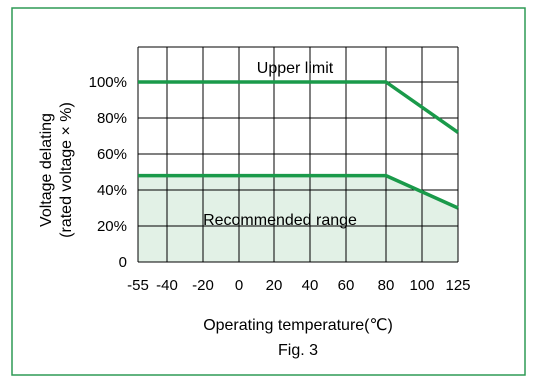 This screenshot has height=384, width=536. What do you see at coordinates (108, 172) in the screenshot?
I see `y-axis-ticks: 0 20% 40% 60% 80% 100%` at bounding box center [108, 172].